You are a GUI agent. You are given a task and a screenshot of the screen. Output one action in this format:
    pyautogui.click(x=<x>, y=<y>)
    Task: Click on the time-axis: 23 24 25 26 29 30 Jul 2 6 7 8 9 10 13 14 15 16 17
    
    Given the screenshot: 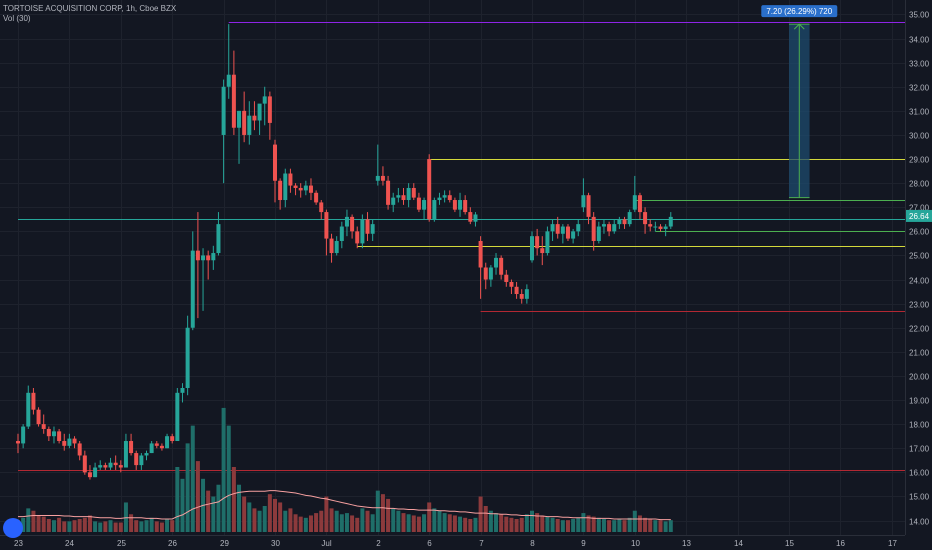 What is the action you would take?
    pyautogui.click(x=452, y=542)
    